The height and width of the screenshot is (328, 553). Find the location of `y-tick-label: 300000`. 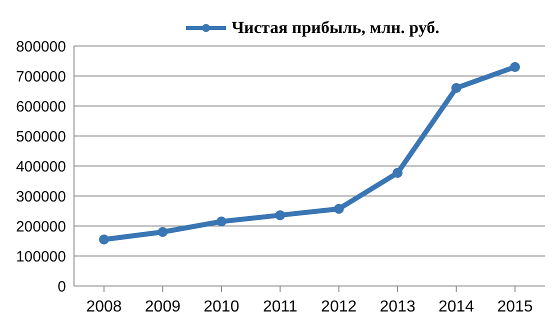

y-tick-label: 300000 is located at coordinates (41, 197).